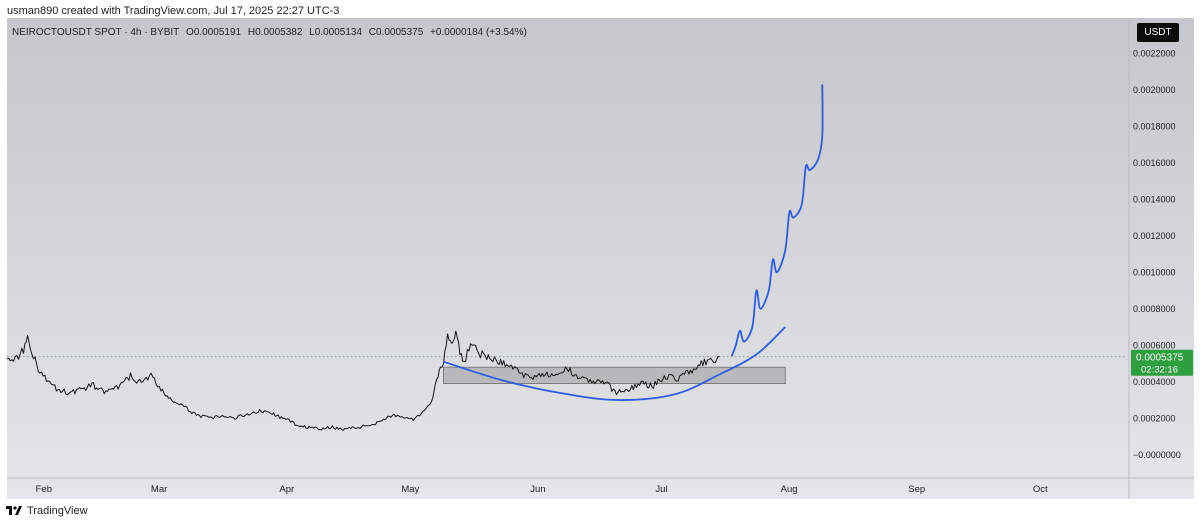 The image size is (1200, 525). Describe the element at coordinates (1154, 236) in the screenshot. I see `y-tick-label: 0.0012000` at that location.